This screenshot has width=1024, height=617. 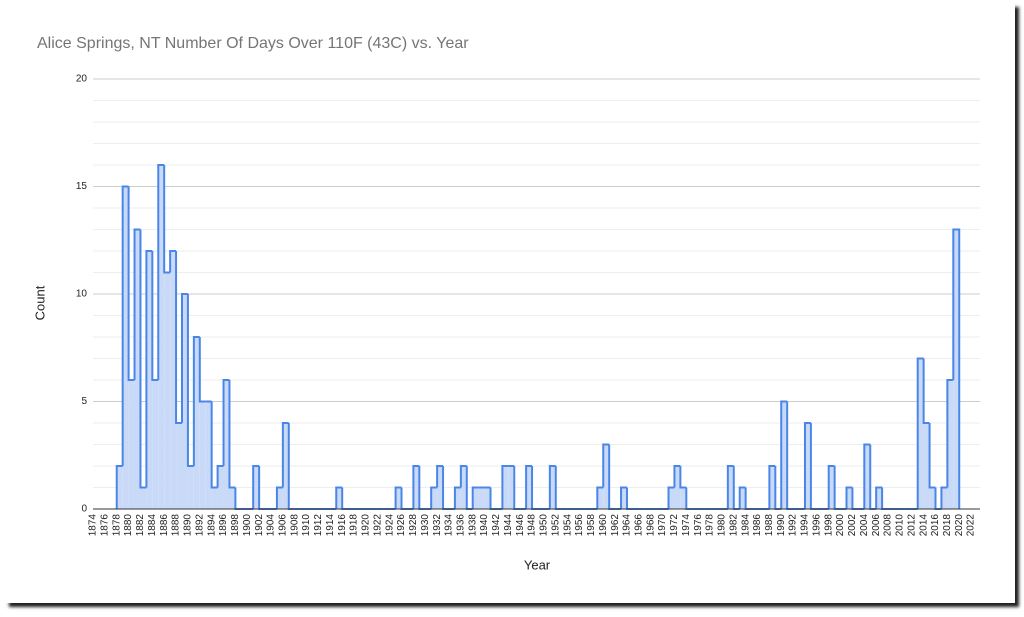 What do you see at coordinates (164, 525) in the screenshot?
I see `x-tick-label: 1886` at bounding box center [164, 525].